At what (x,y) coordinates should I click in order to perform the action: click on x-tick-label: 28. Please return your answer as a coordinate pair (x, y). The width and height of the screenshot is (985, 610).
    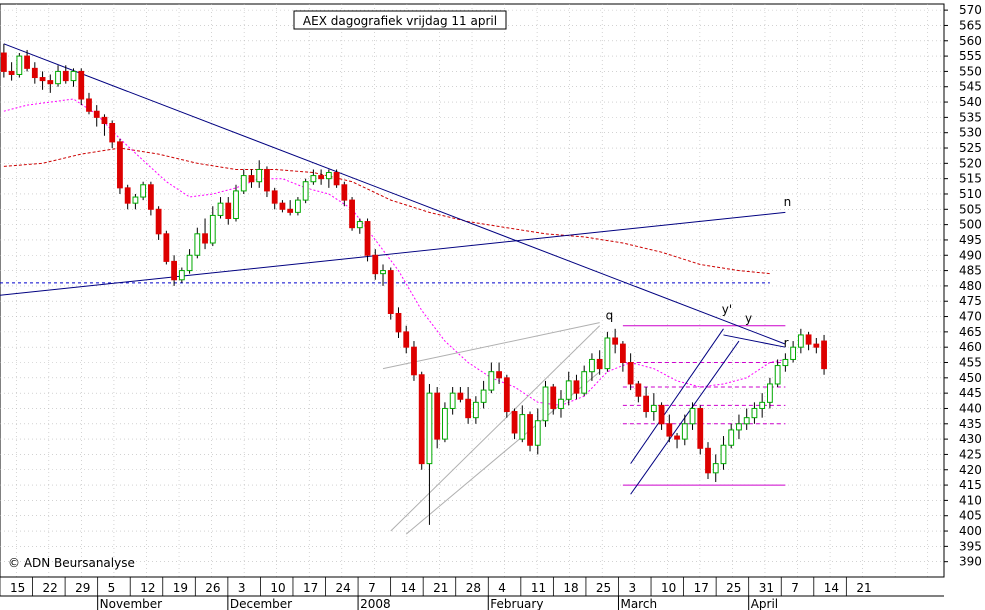
    Looking at the image, I should click on (473, 588).